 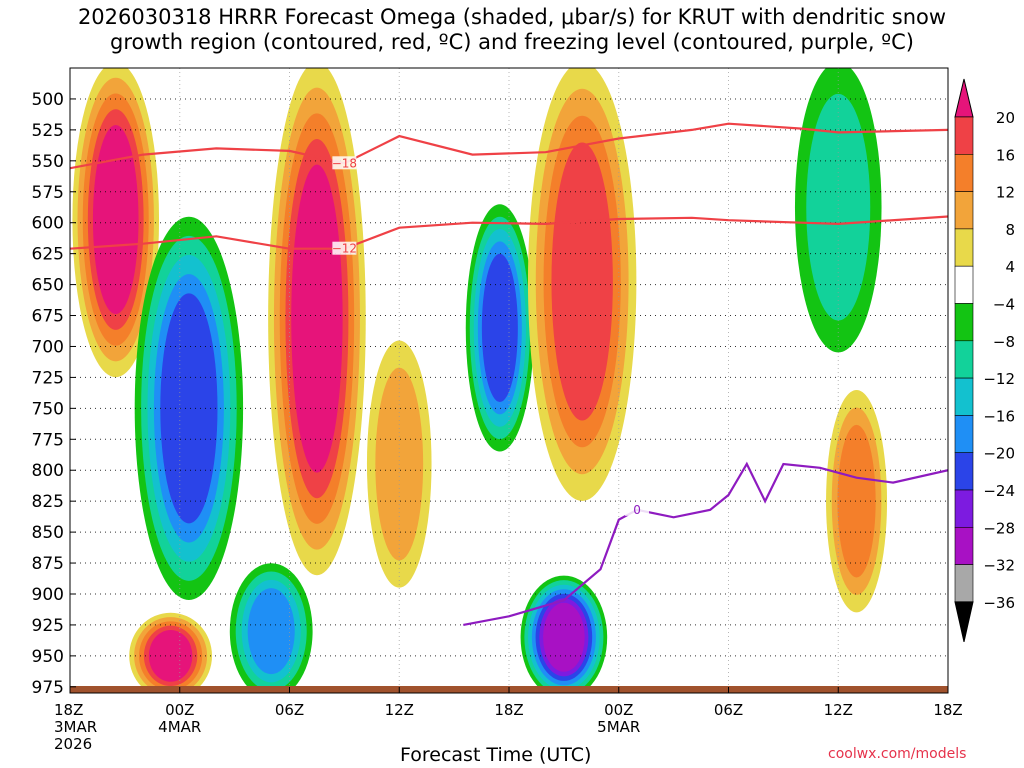 I want to click on x-tick-label-7: 12Z, so click(x=838, y=710).